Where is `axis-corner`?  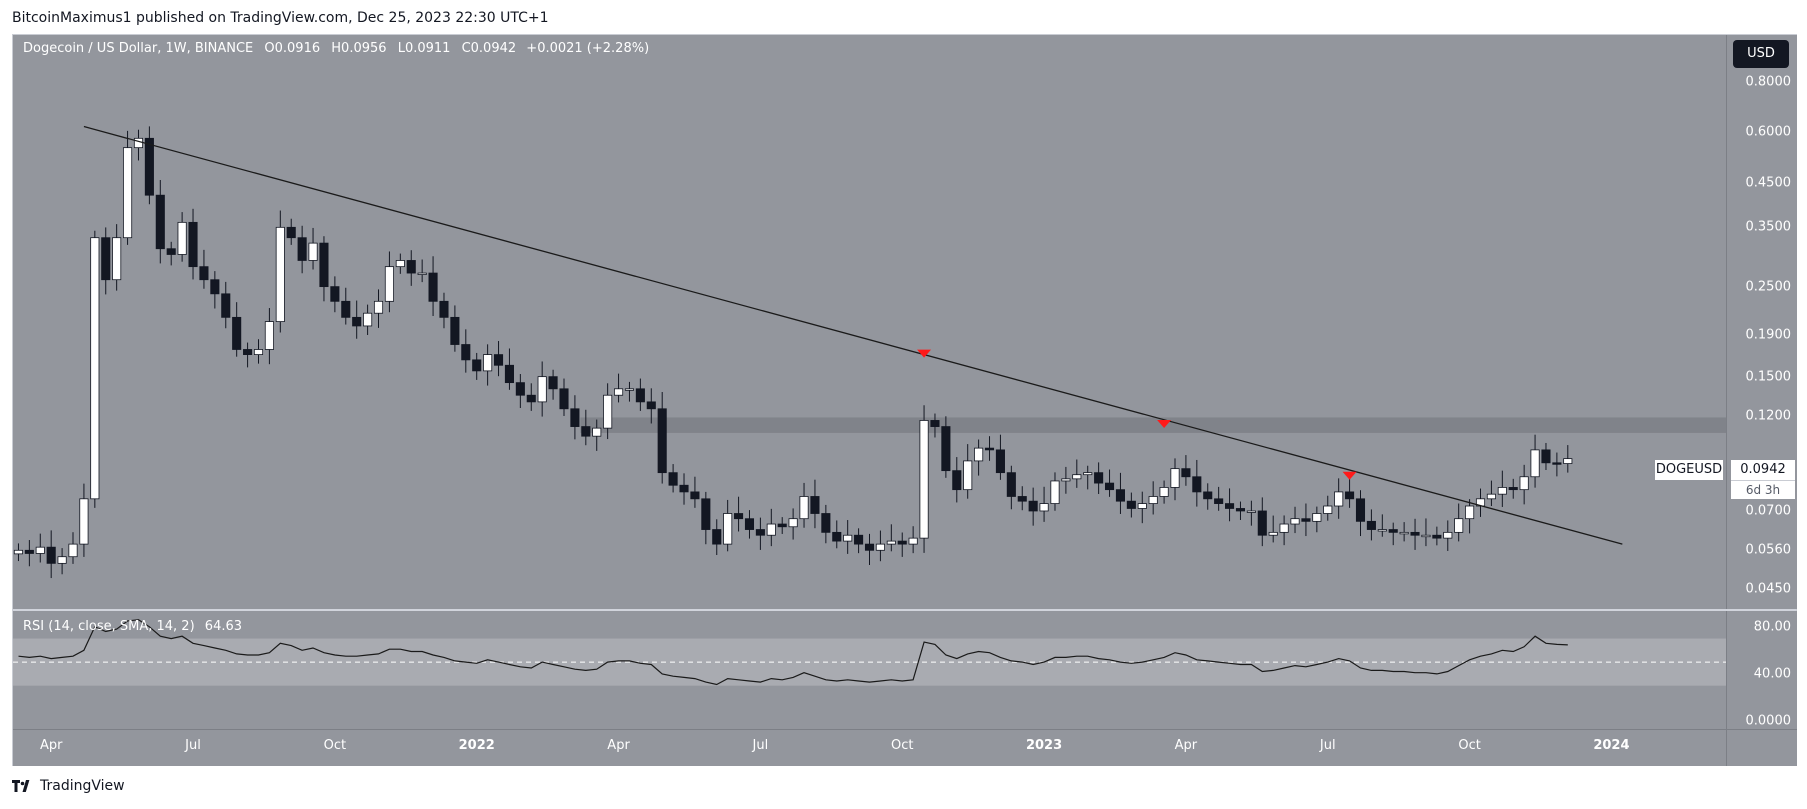 axis-corner is located at coordinates (1761, 747).